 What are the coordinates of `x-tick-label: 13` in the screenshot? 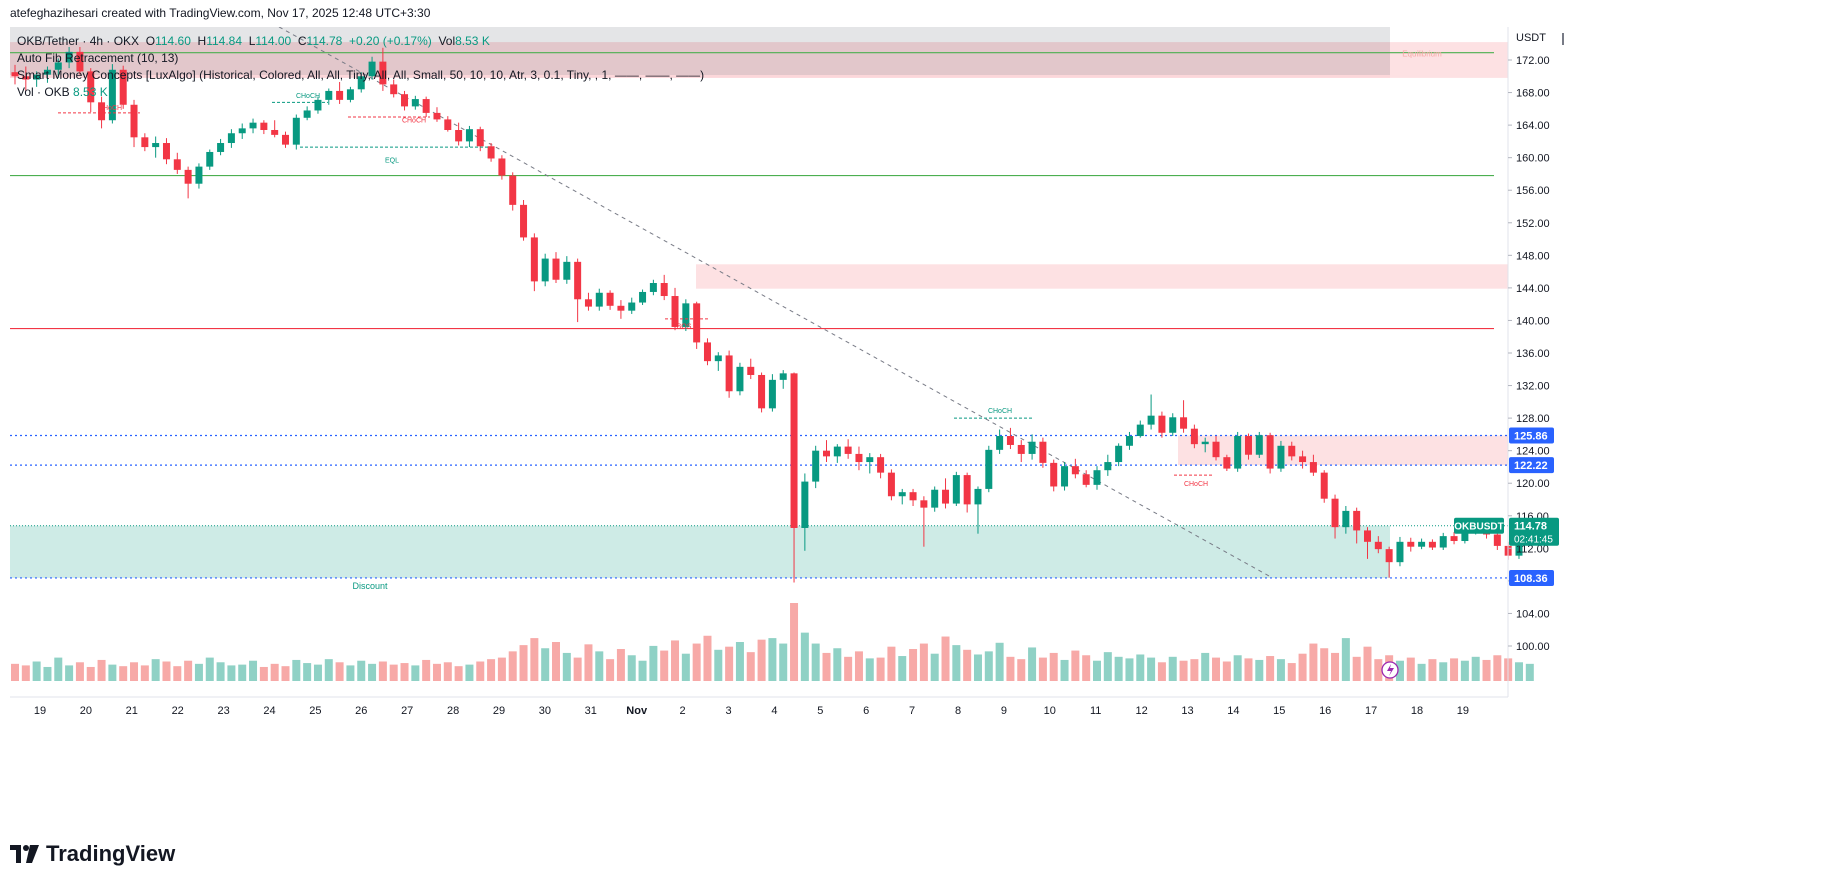 It's located at (1187, 711).